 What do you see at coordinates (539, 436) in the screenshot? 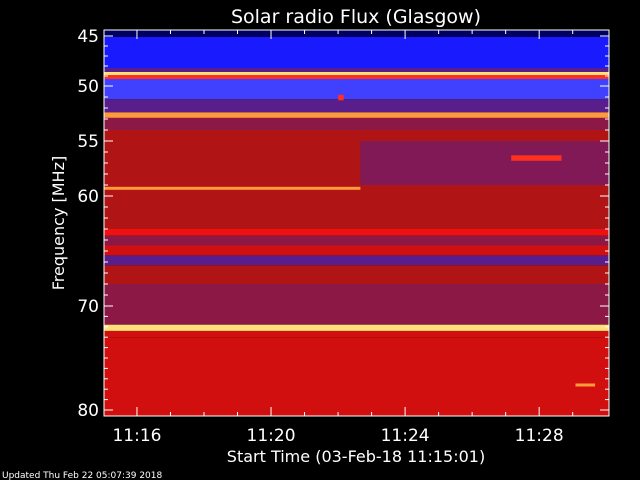
I see `x-tick-label: 11:28` at bounding box center [539, 436].